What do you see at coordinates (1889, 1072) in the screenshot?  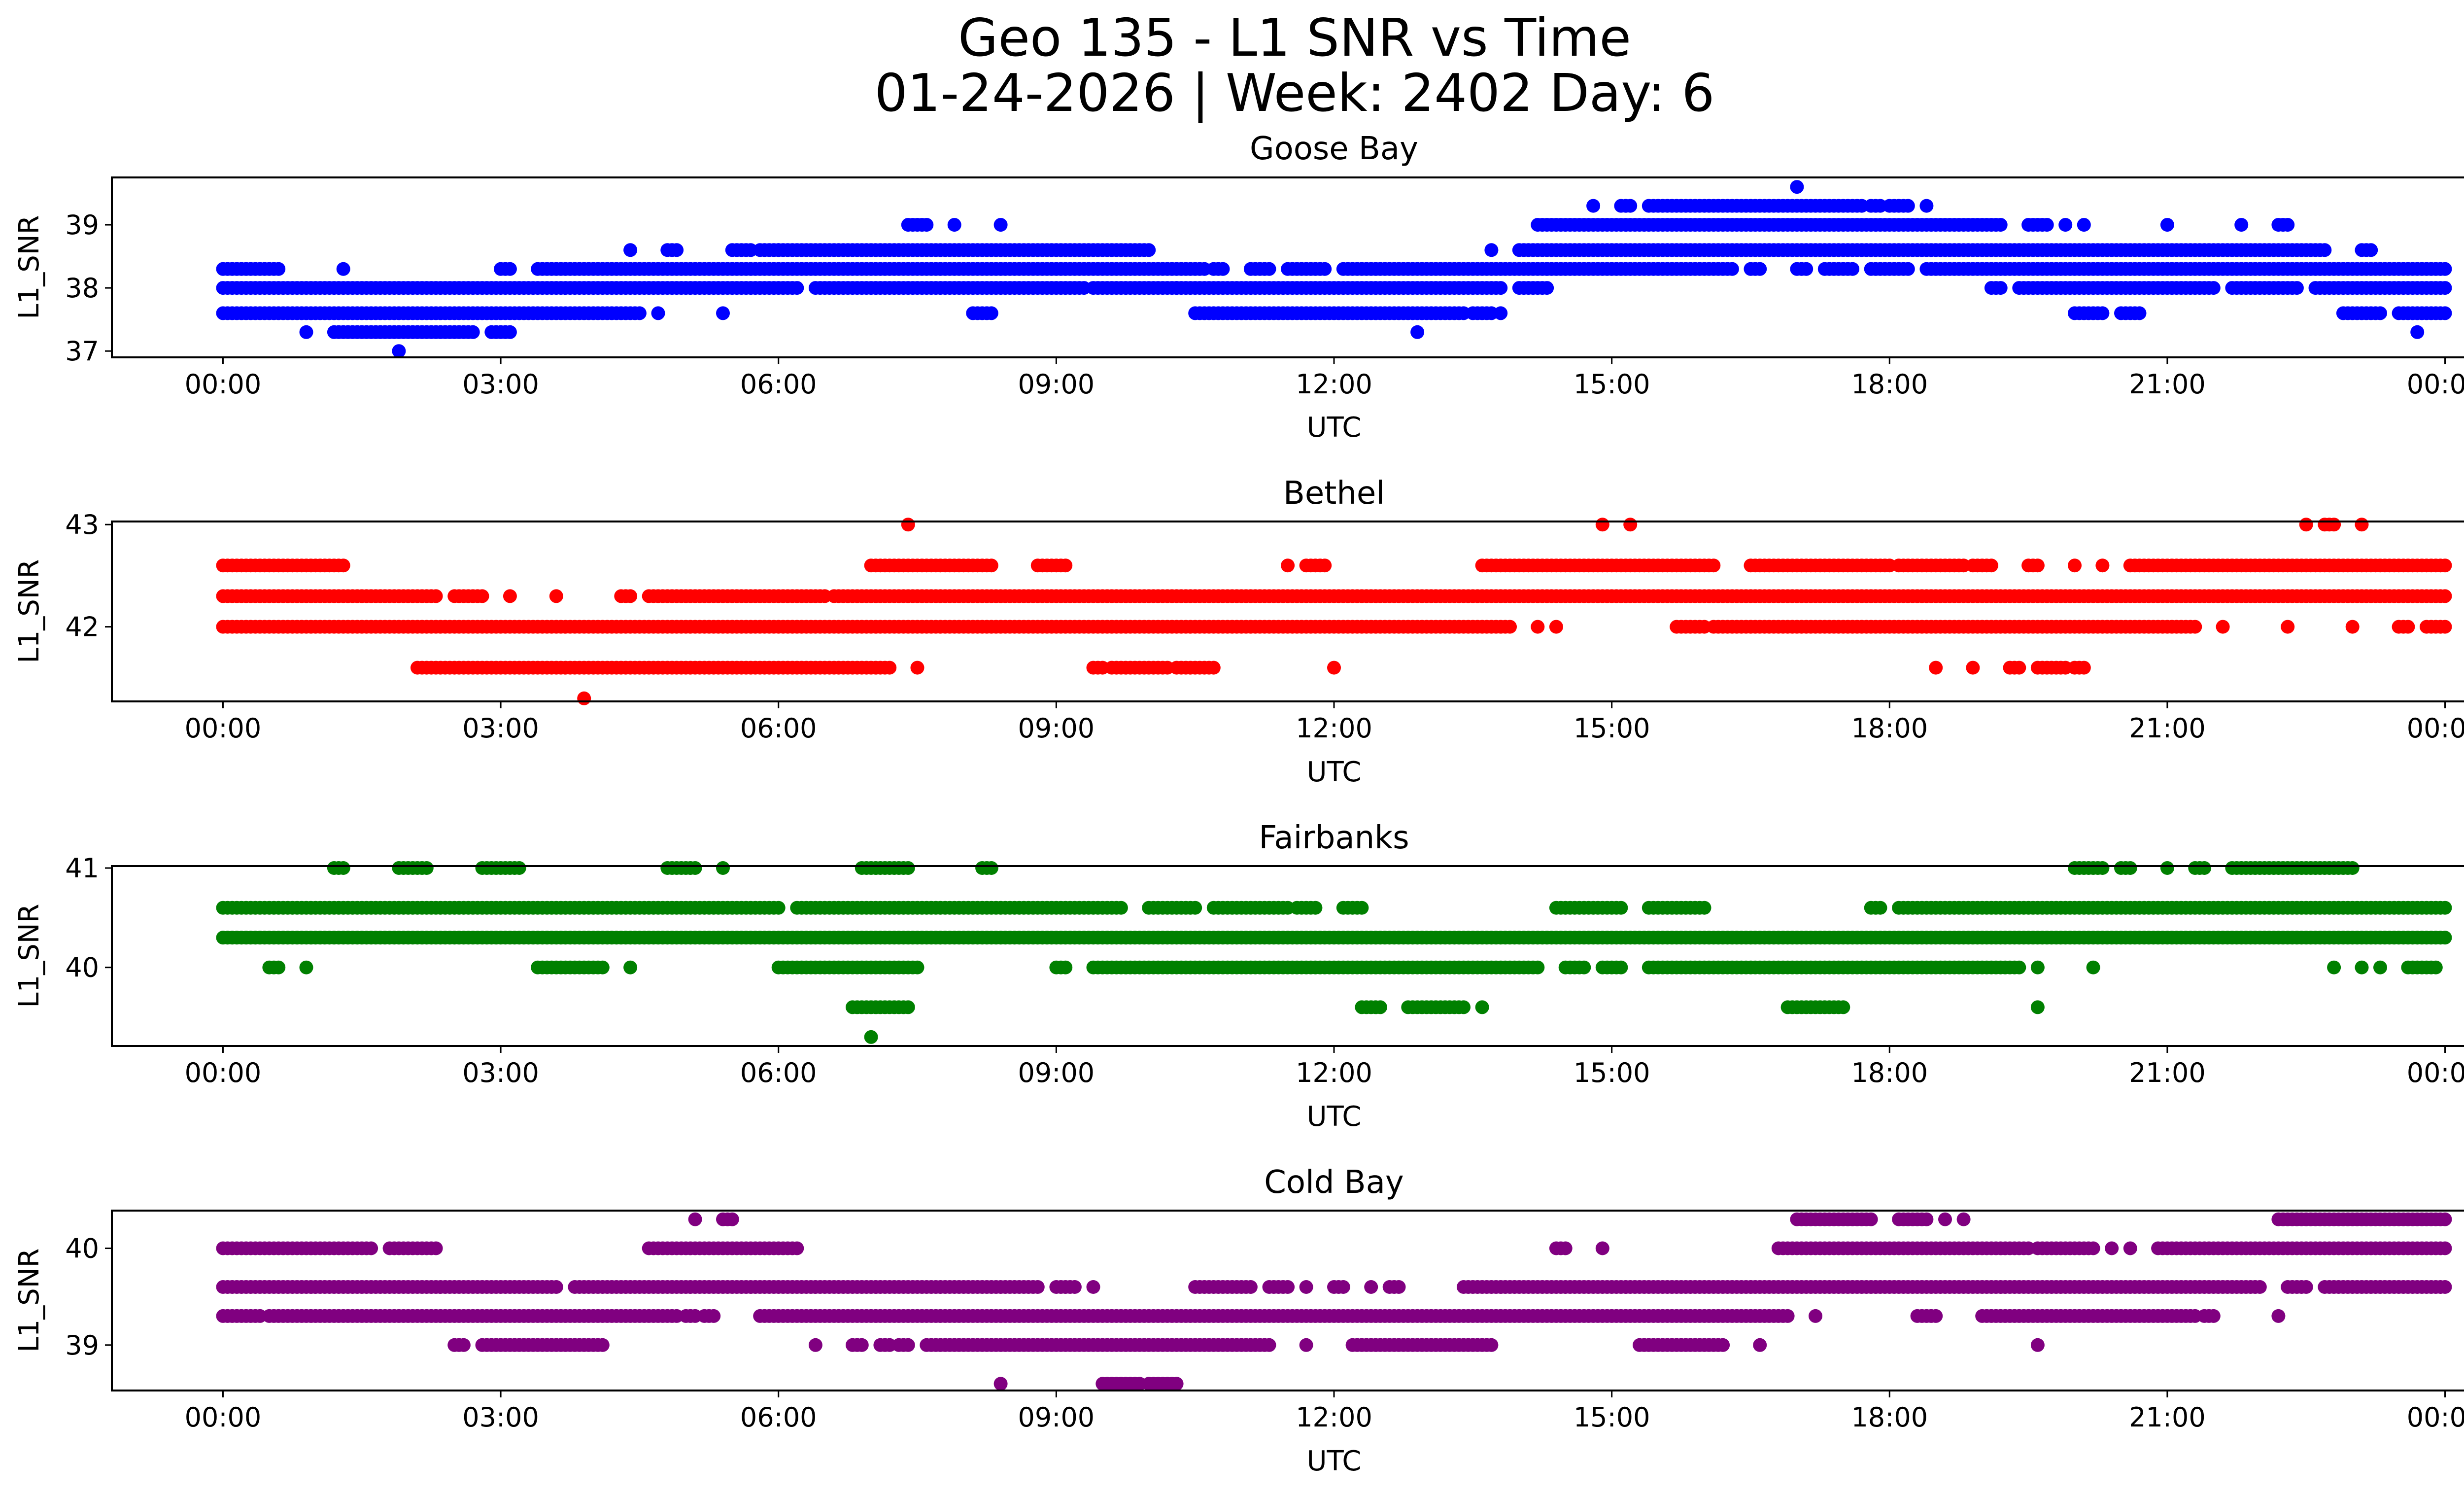 I see `x-tick-label: 18:00` at bounding box center [1889, 1072].